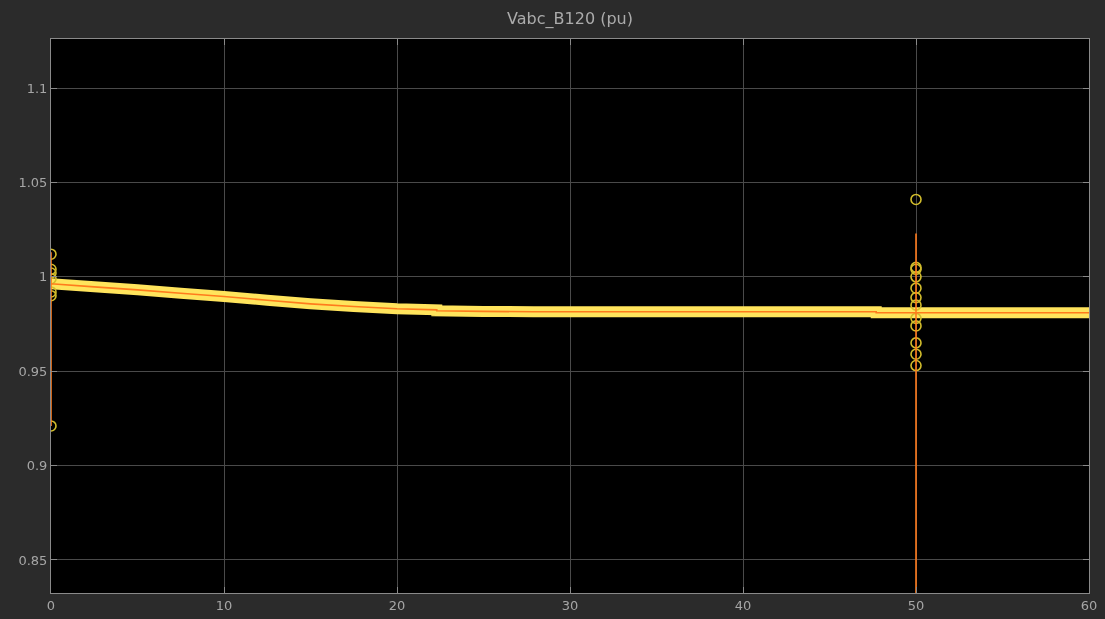  What do you see at coordinates (33, 560) in the screenshot?
I see `y-tick-label: 0.85` at bounding box center [33, 560].